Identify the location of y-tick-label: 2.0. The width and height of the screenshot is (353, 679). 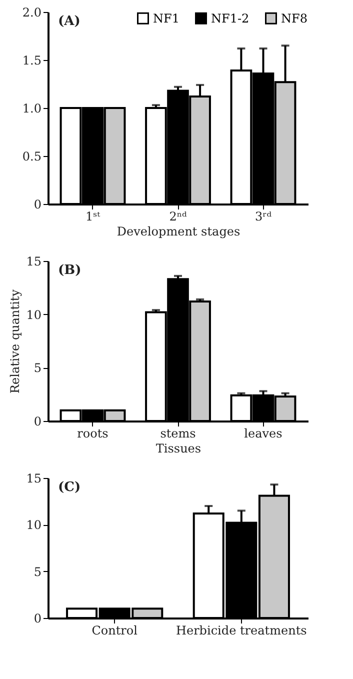
(32, 13).